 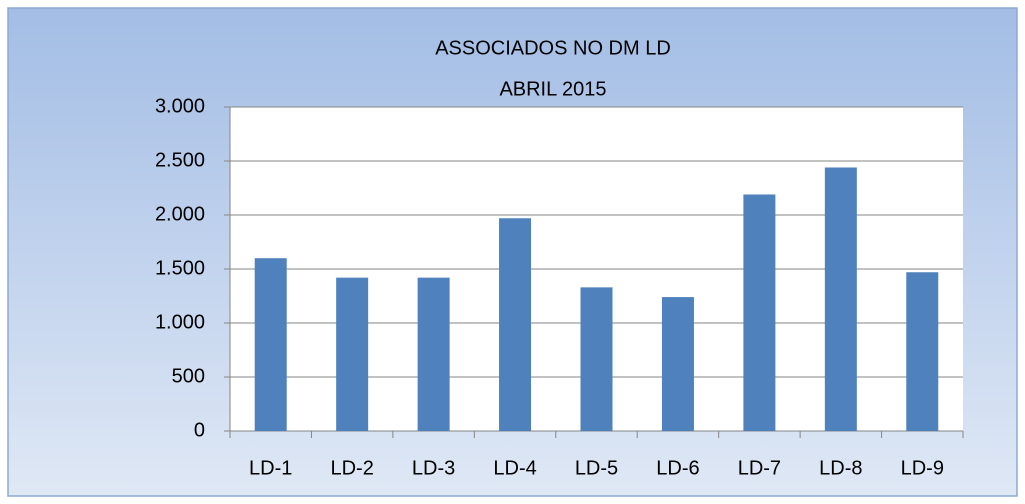 What do you see at coordinates (180, 214) in the screenshot?
I see `y-tick-label: 2.000` at bounding box center [180, 214].